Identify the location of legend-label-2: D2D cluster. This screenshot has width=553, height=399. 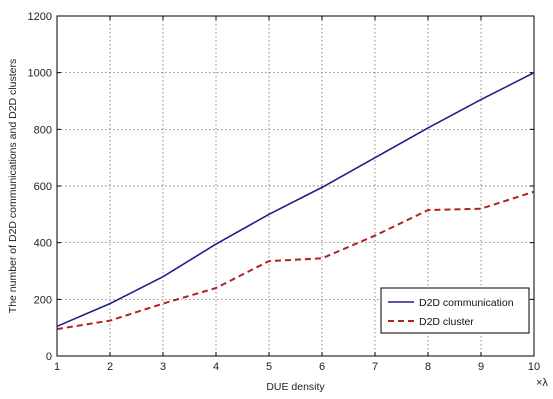
(446, 322).